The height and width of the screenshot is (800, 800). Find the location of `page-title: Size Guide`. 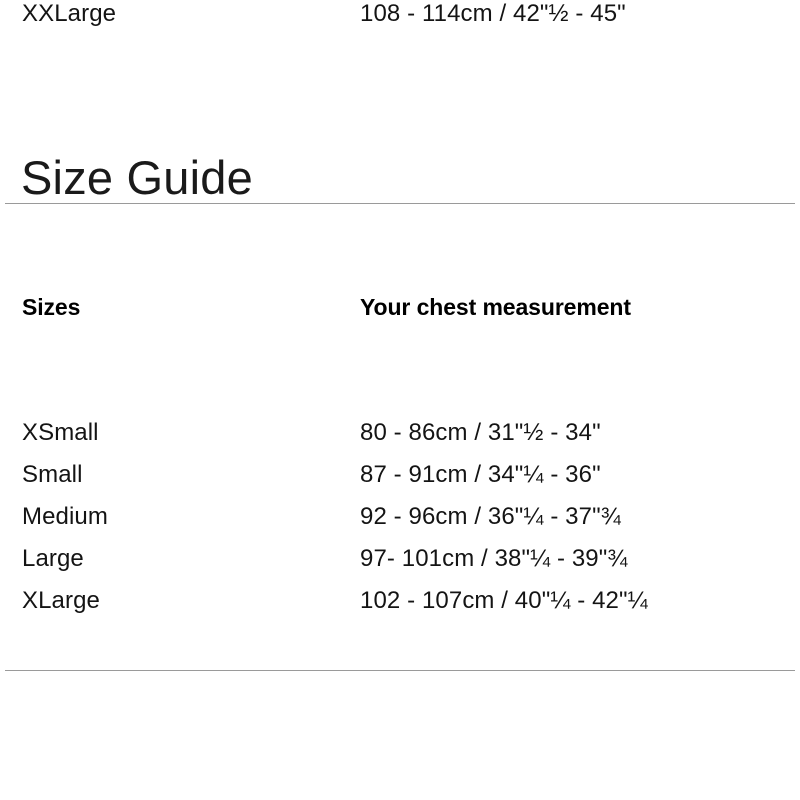

page-title: Size Guide is located at coordinates (137, 178).